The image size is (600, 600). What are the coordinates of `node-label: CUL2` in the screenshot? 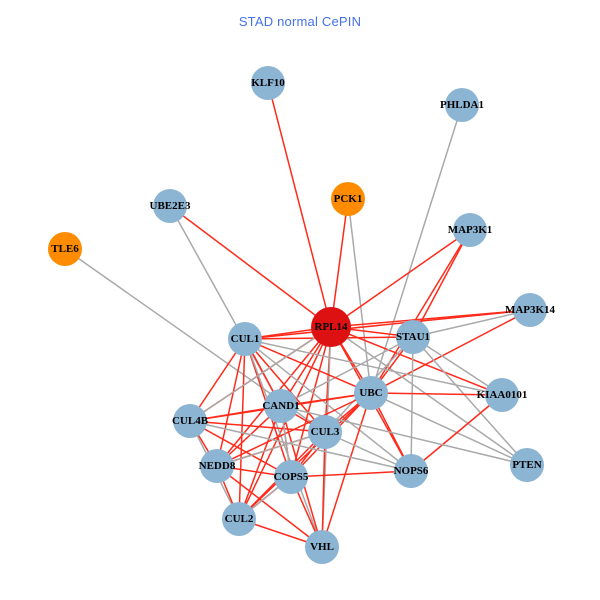 It's located at (239, 519).